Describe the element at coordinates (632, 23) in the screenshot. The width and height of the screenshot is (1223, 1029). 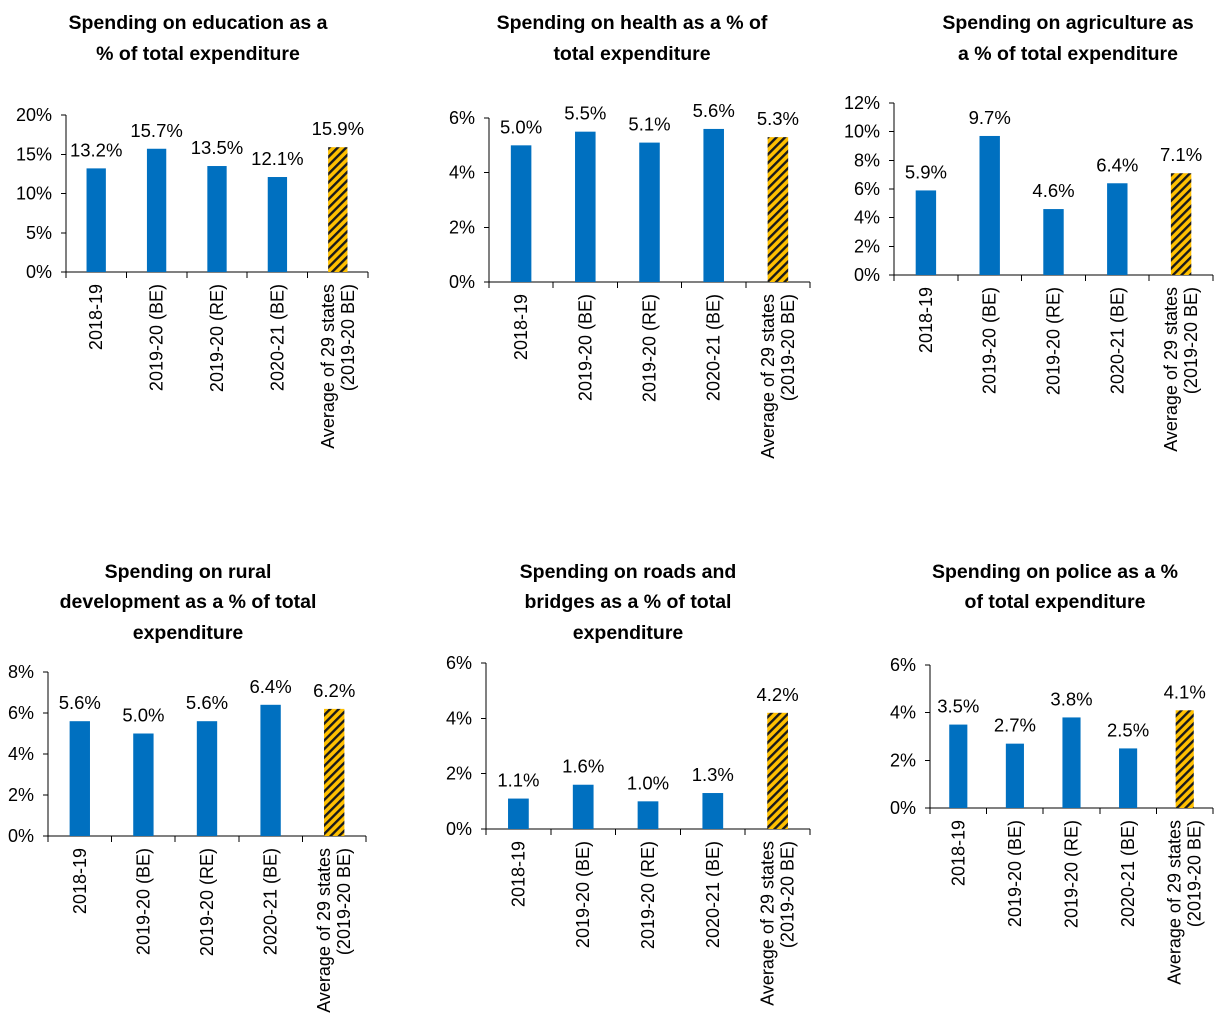
I see `chart-title-line: Spending on health as a % of` at that location.